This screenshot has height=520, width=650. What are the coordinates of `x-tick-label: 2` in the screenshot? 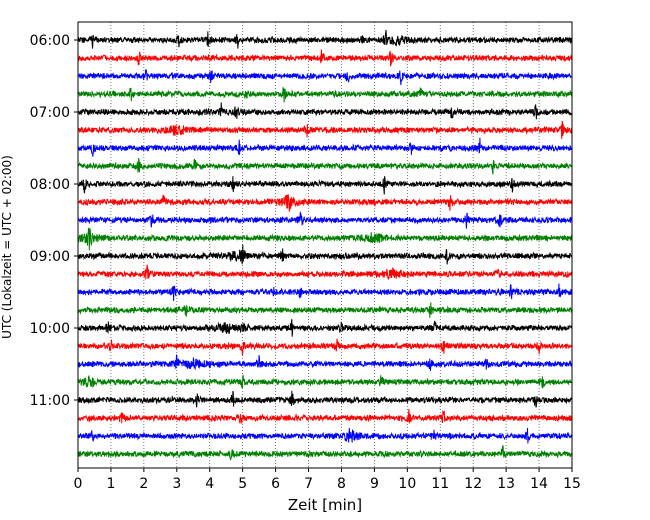 It's located at (143, 484).